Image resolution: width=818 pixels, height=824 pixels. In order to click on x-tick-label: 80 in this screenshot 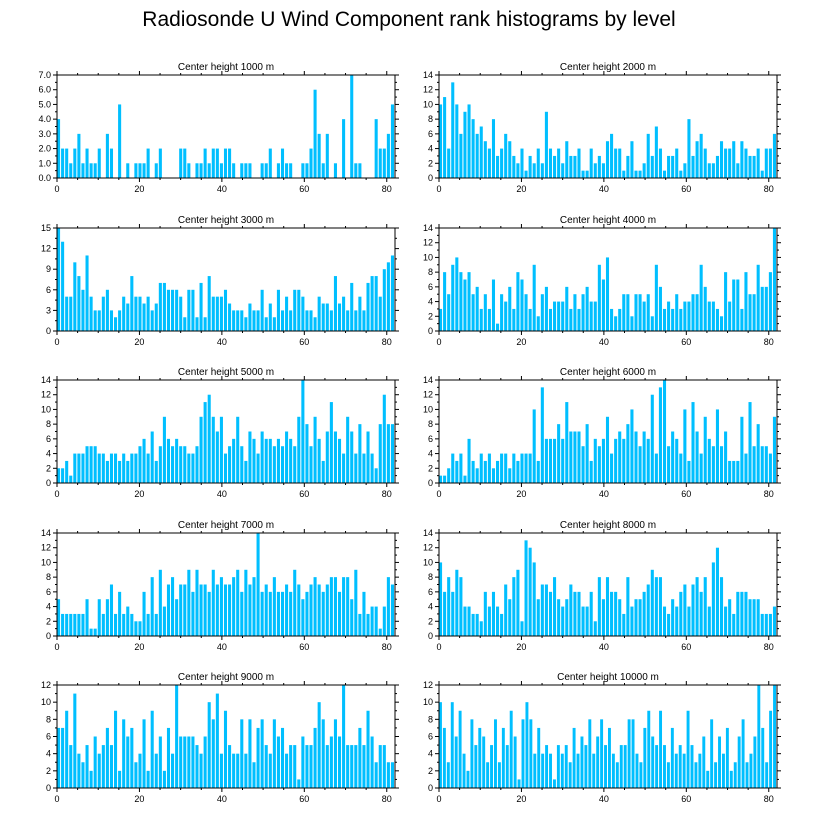, I will do `click(769, 342)`.